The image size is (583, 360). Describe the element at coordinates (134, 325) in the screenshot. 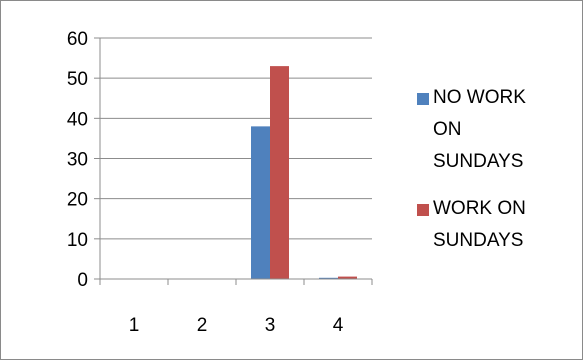

I see `x-tick-label: 1` at that location.